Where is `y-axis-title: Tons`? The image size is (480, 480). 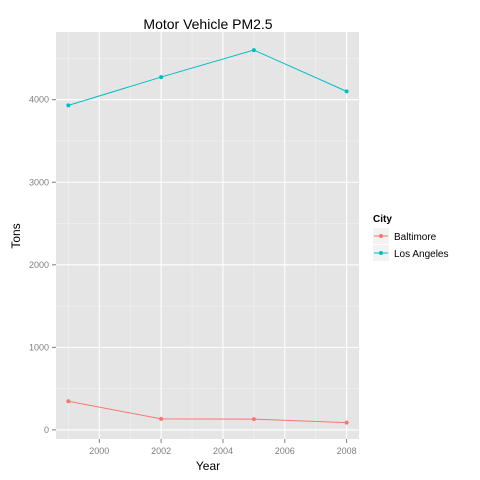 y-axis-title: Tons is located at coordinates (16, 235).